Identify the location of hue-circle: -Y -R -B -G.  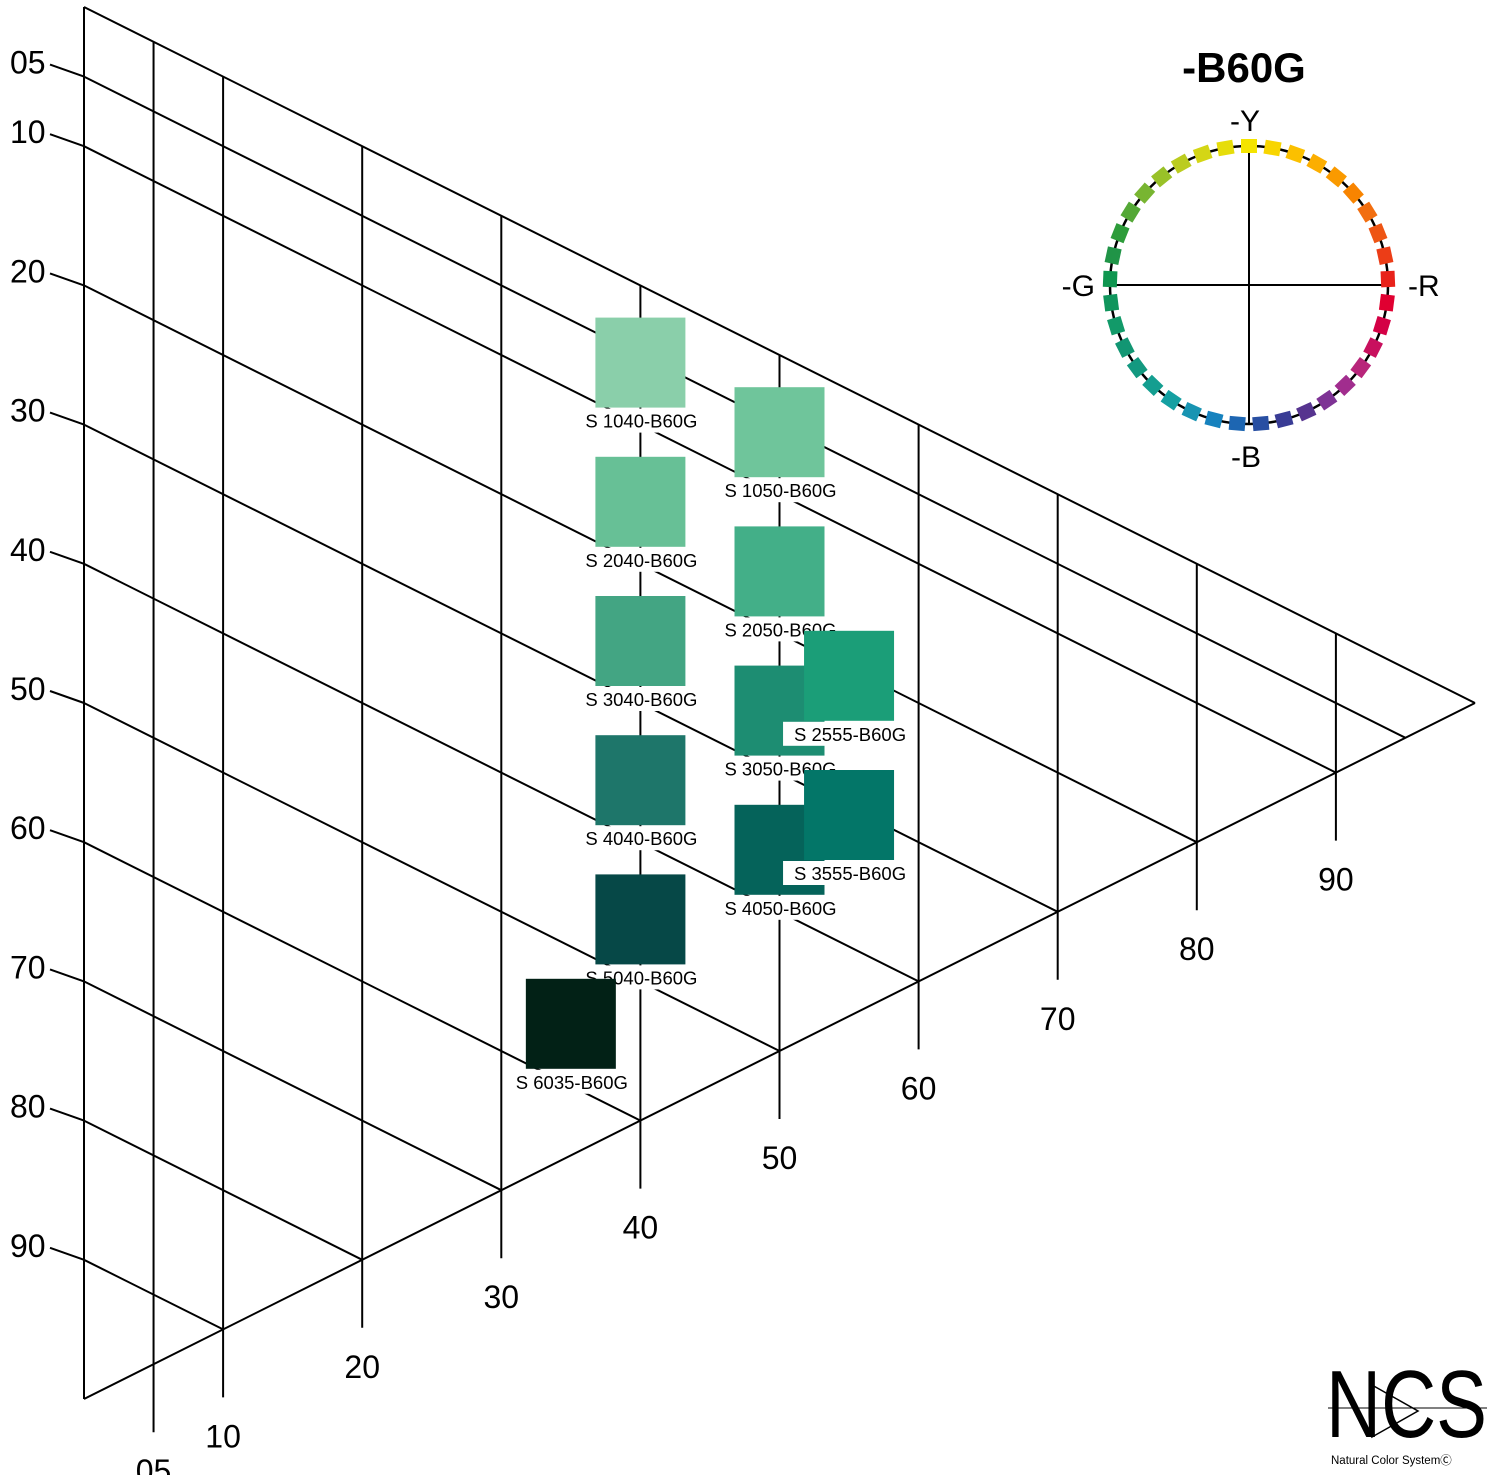
(1251, 289).